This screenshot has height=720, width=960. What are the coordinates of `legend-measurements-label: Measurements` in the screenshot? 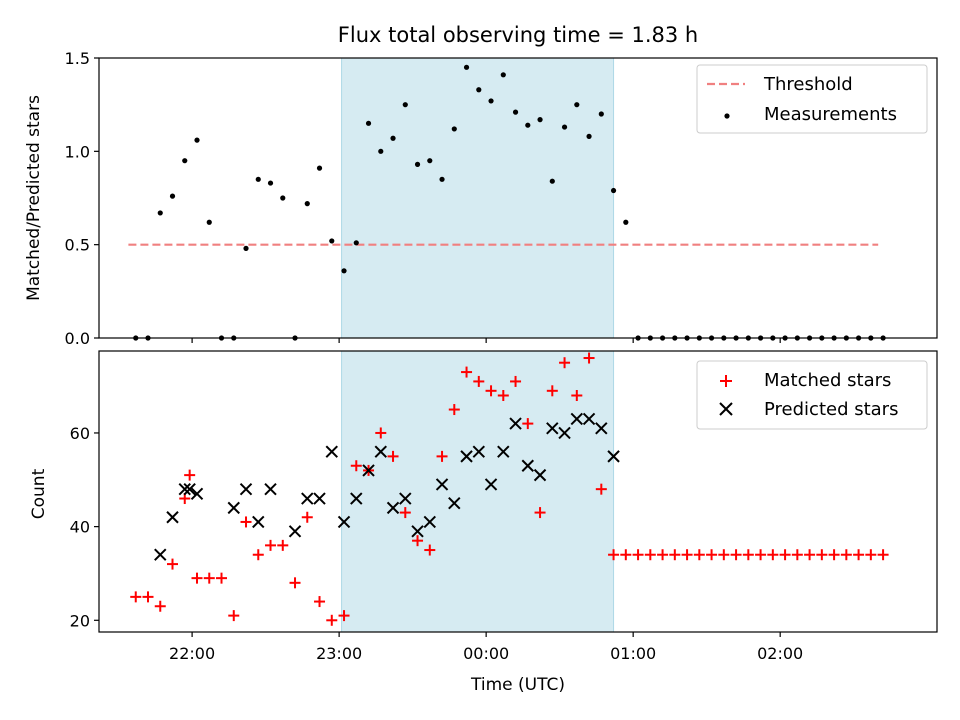 It's located at (830, 114).